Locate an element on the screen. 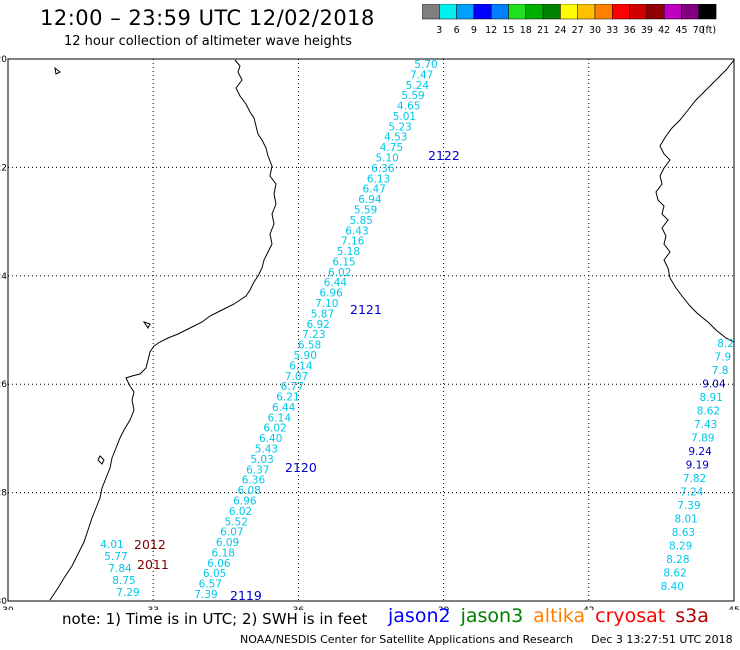 The height and width of the screenshot is (650, 740). island-small is located at coordinates (57, 70).